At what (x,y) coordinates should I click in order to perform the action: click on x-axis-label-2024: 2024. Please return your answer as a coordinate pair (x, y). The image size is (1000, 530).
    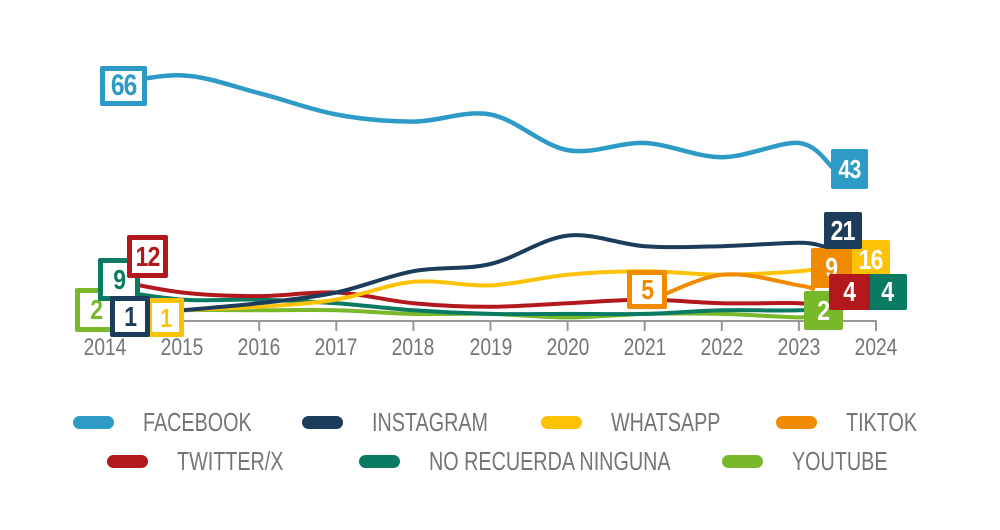
    Looking at the image, I should click on (876, 347).